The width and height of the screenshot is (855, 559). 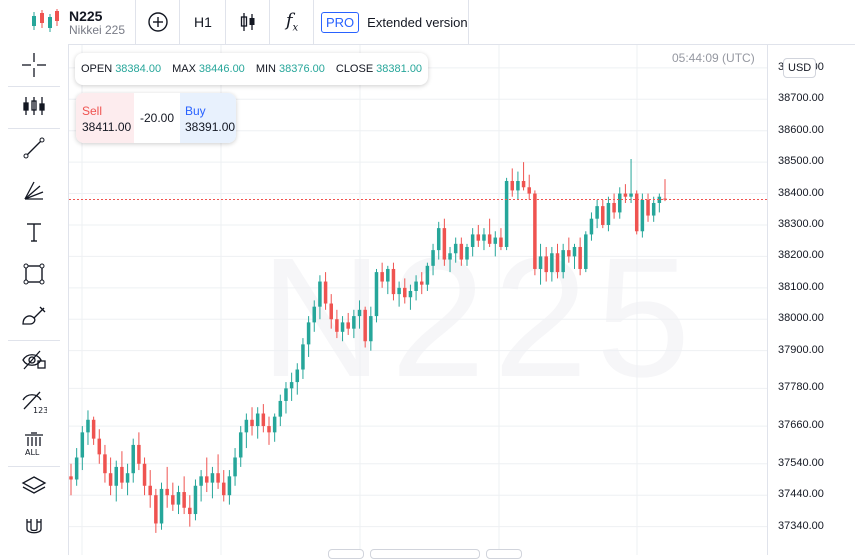 I want to click on price-tick-label: 38200.00, so click(x=801, y=255).